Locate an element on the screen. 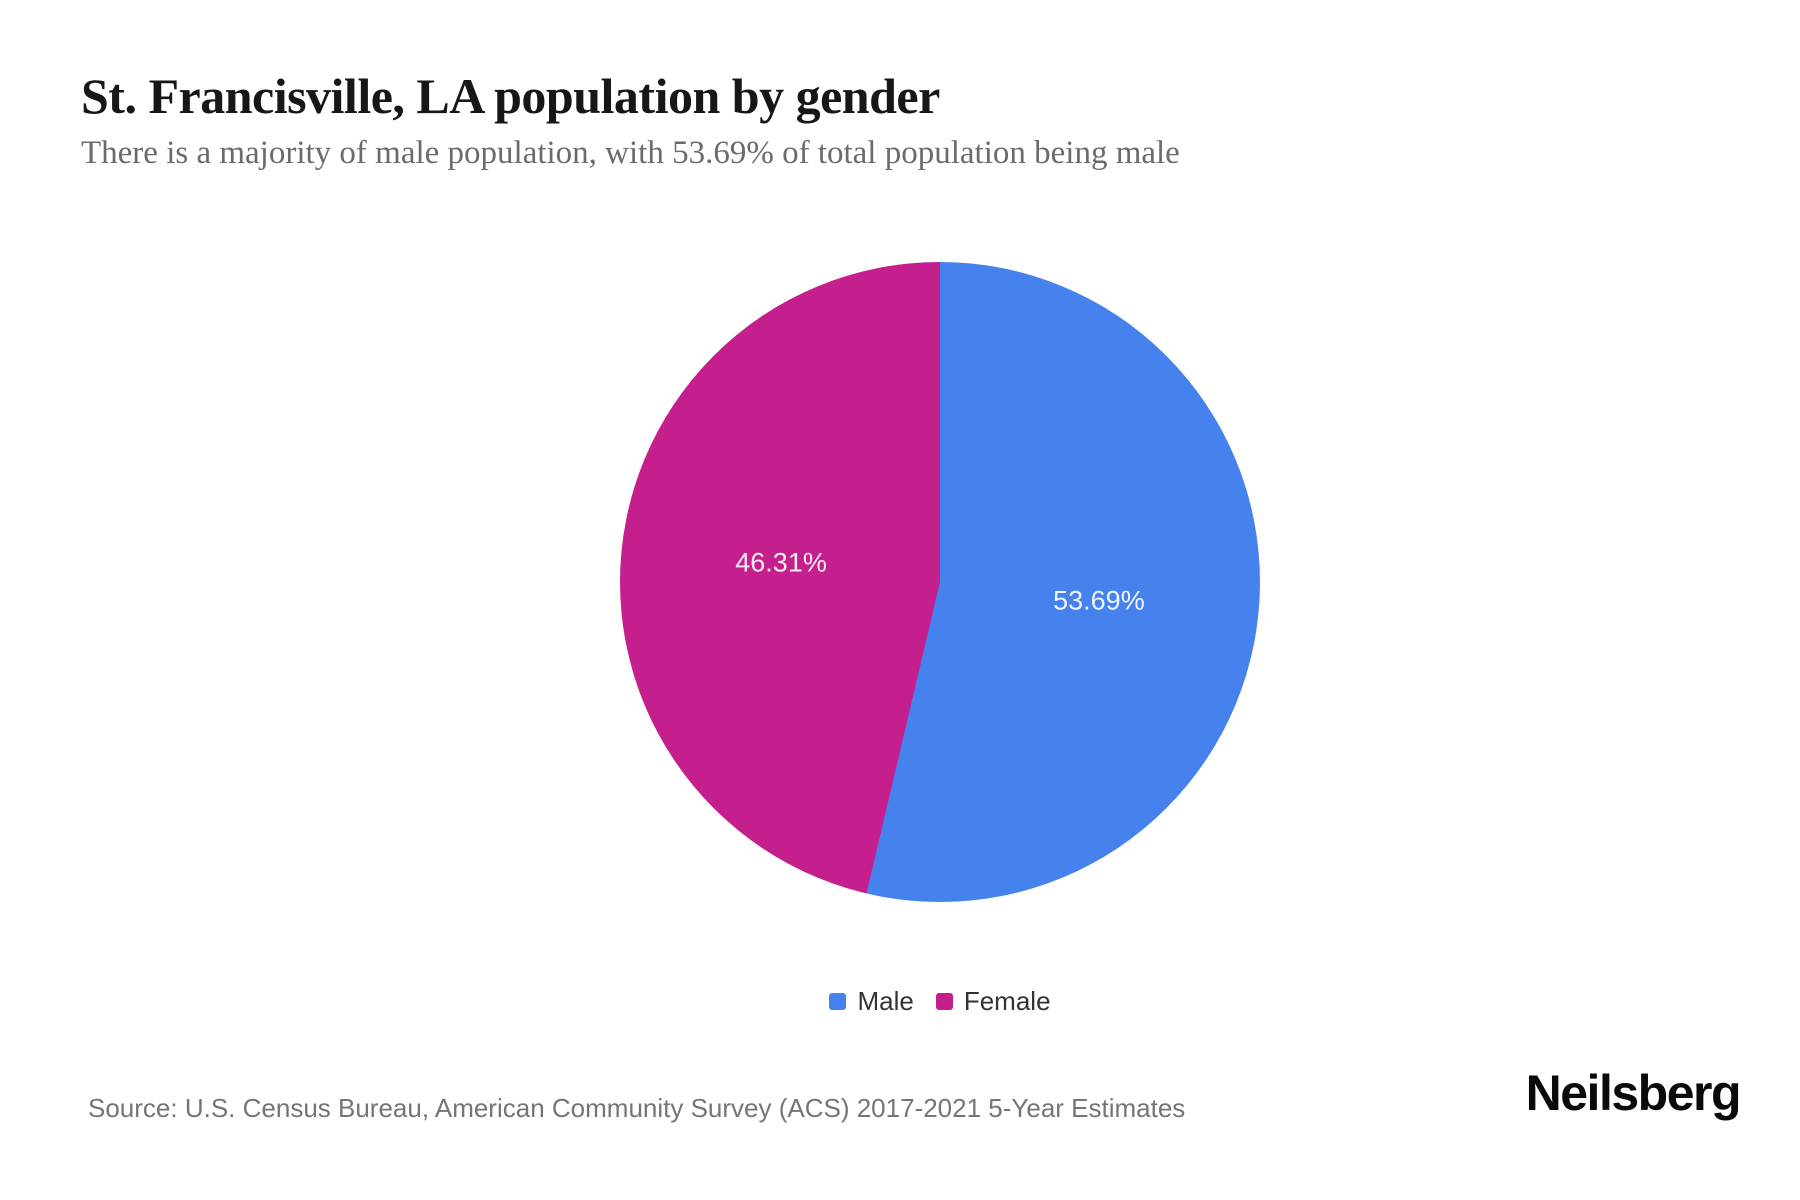  female-legend-swatch-icon is located at coordinates (944, 1001).